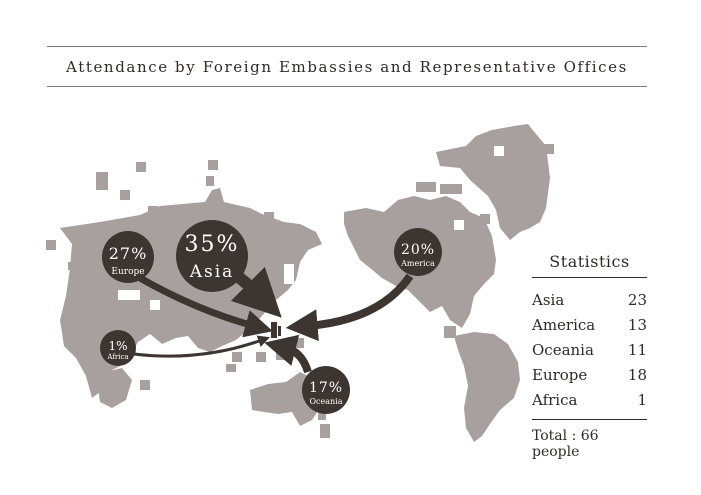 The image size is (701, 495). I want to click on stat-value: 23, so click(637, 300).